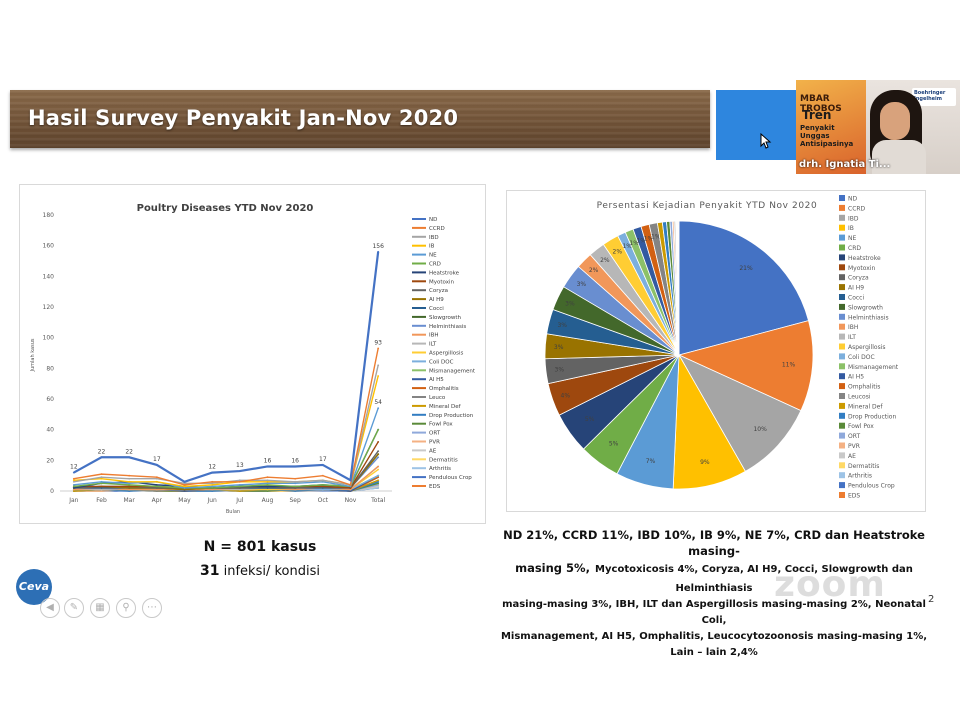 The image size is (960, 720). Describe the element at coordinates (50, 430) in the screenshot. I see `y-tick-label: 40` at that location.